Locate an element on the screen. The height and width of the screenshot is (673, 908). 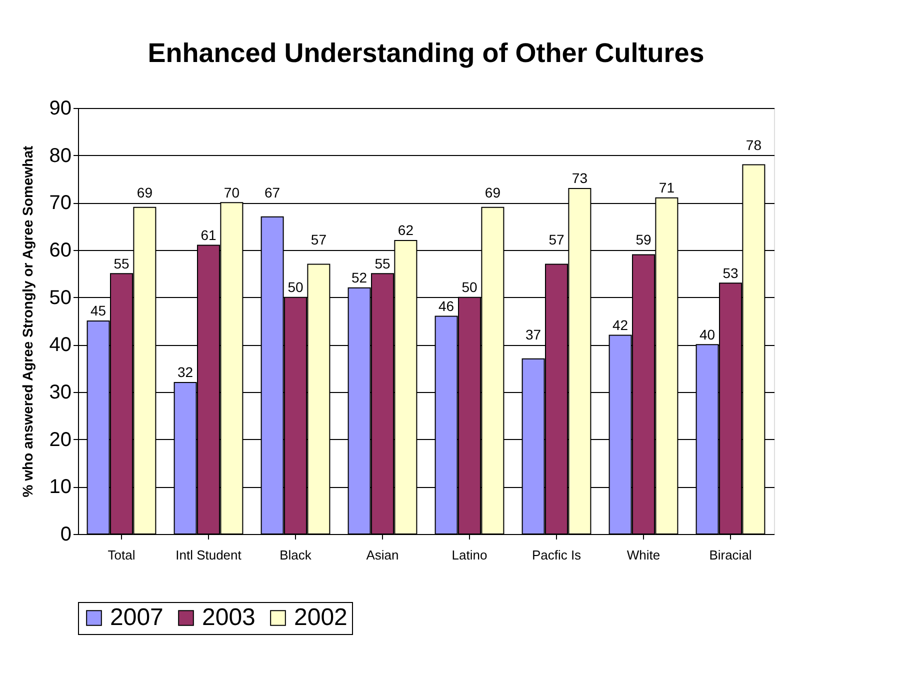
legend-label: 2002 is located at coordinates (321, 617).